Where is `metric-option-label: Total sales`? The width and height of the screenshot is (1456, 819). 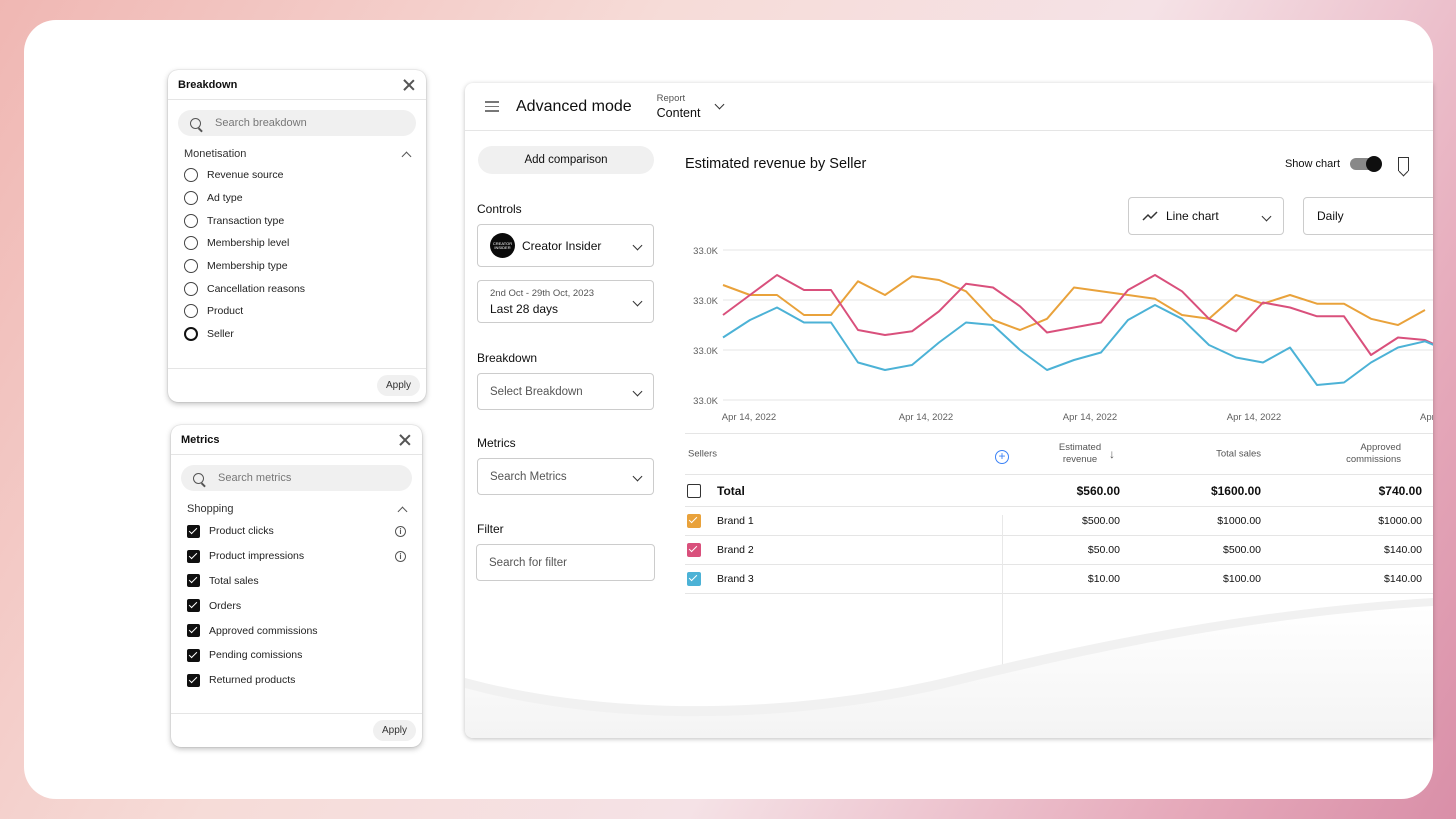
metric-option-label: Total sales is located at coordinates (234, 580).